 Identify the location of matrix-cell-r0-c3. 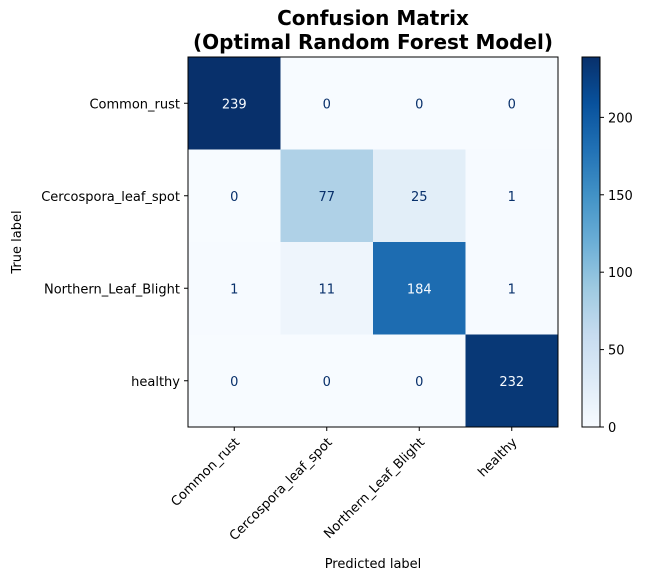
(512, 103).